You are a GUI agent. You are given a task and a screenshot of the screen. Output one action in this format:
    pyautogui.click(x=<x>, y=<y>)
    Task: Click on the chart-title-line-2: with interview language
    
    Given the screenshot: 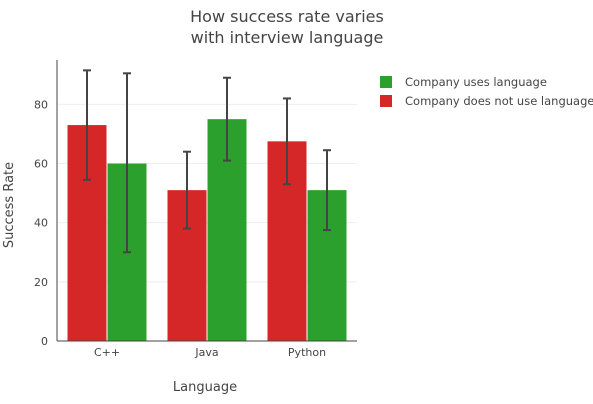 What is the action you would take?
    pyautogui.click(x=287, y=37)
    